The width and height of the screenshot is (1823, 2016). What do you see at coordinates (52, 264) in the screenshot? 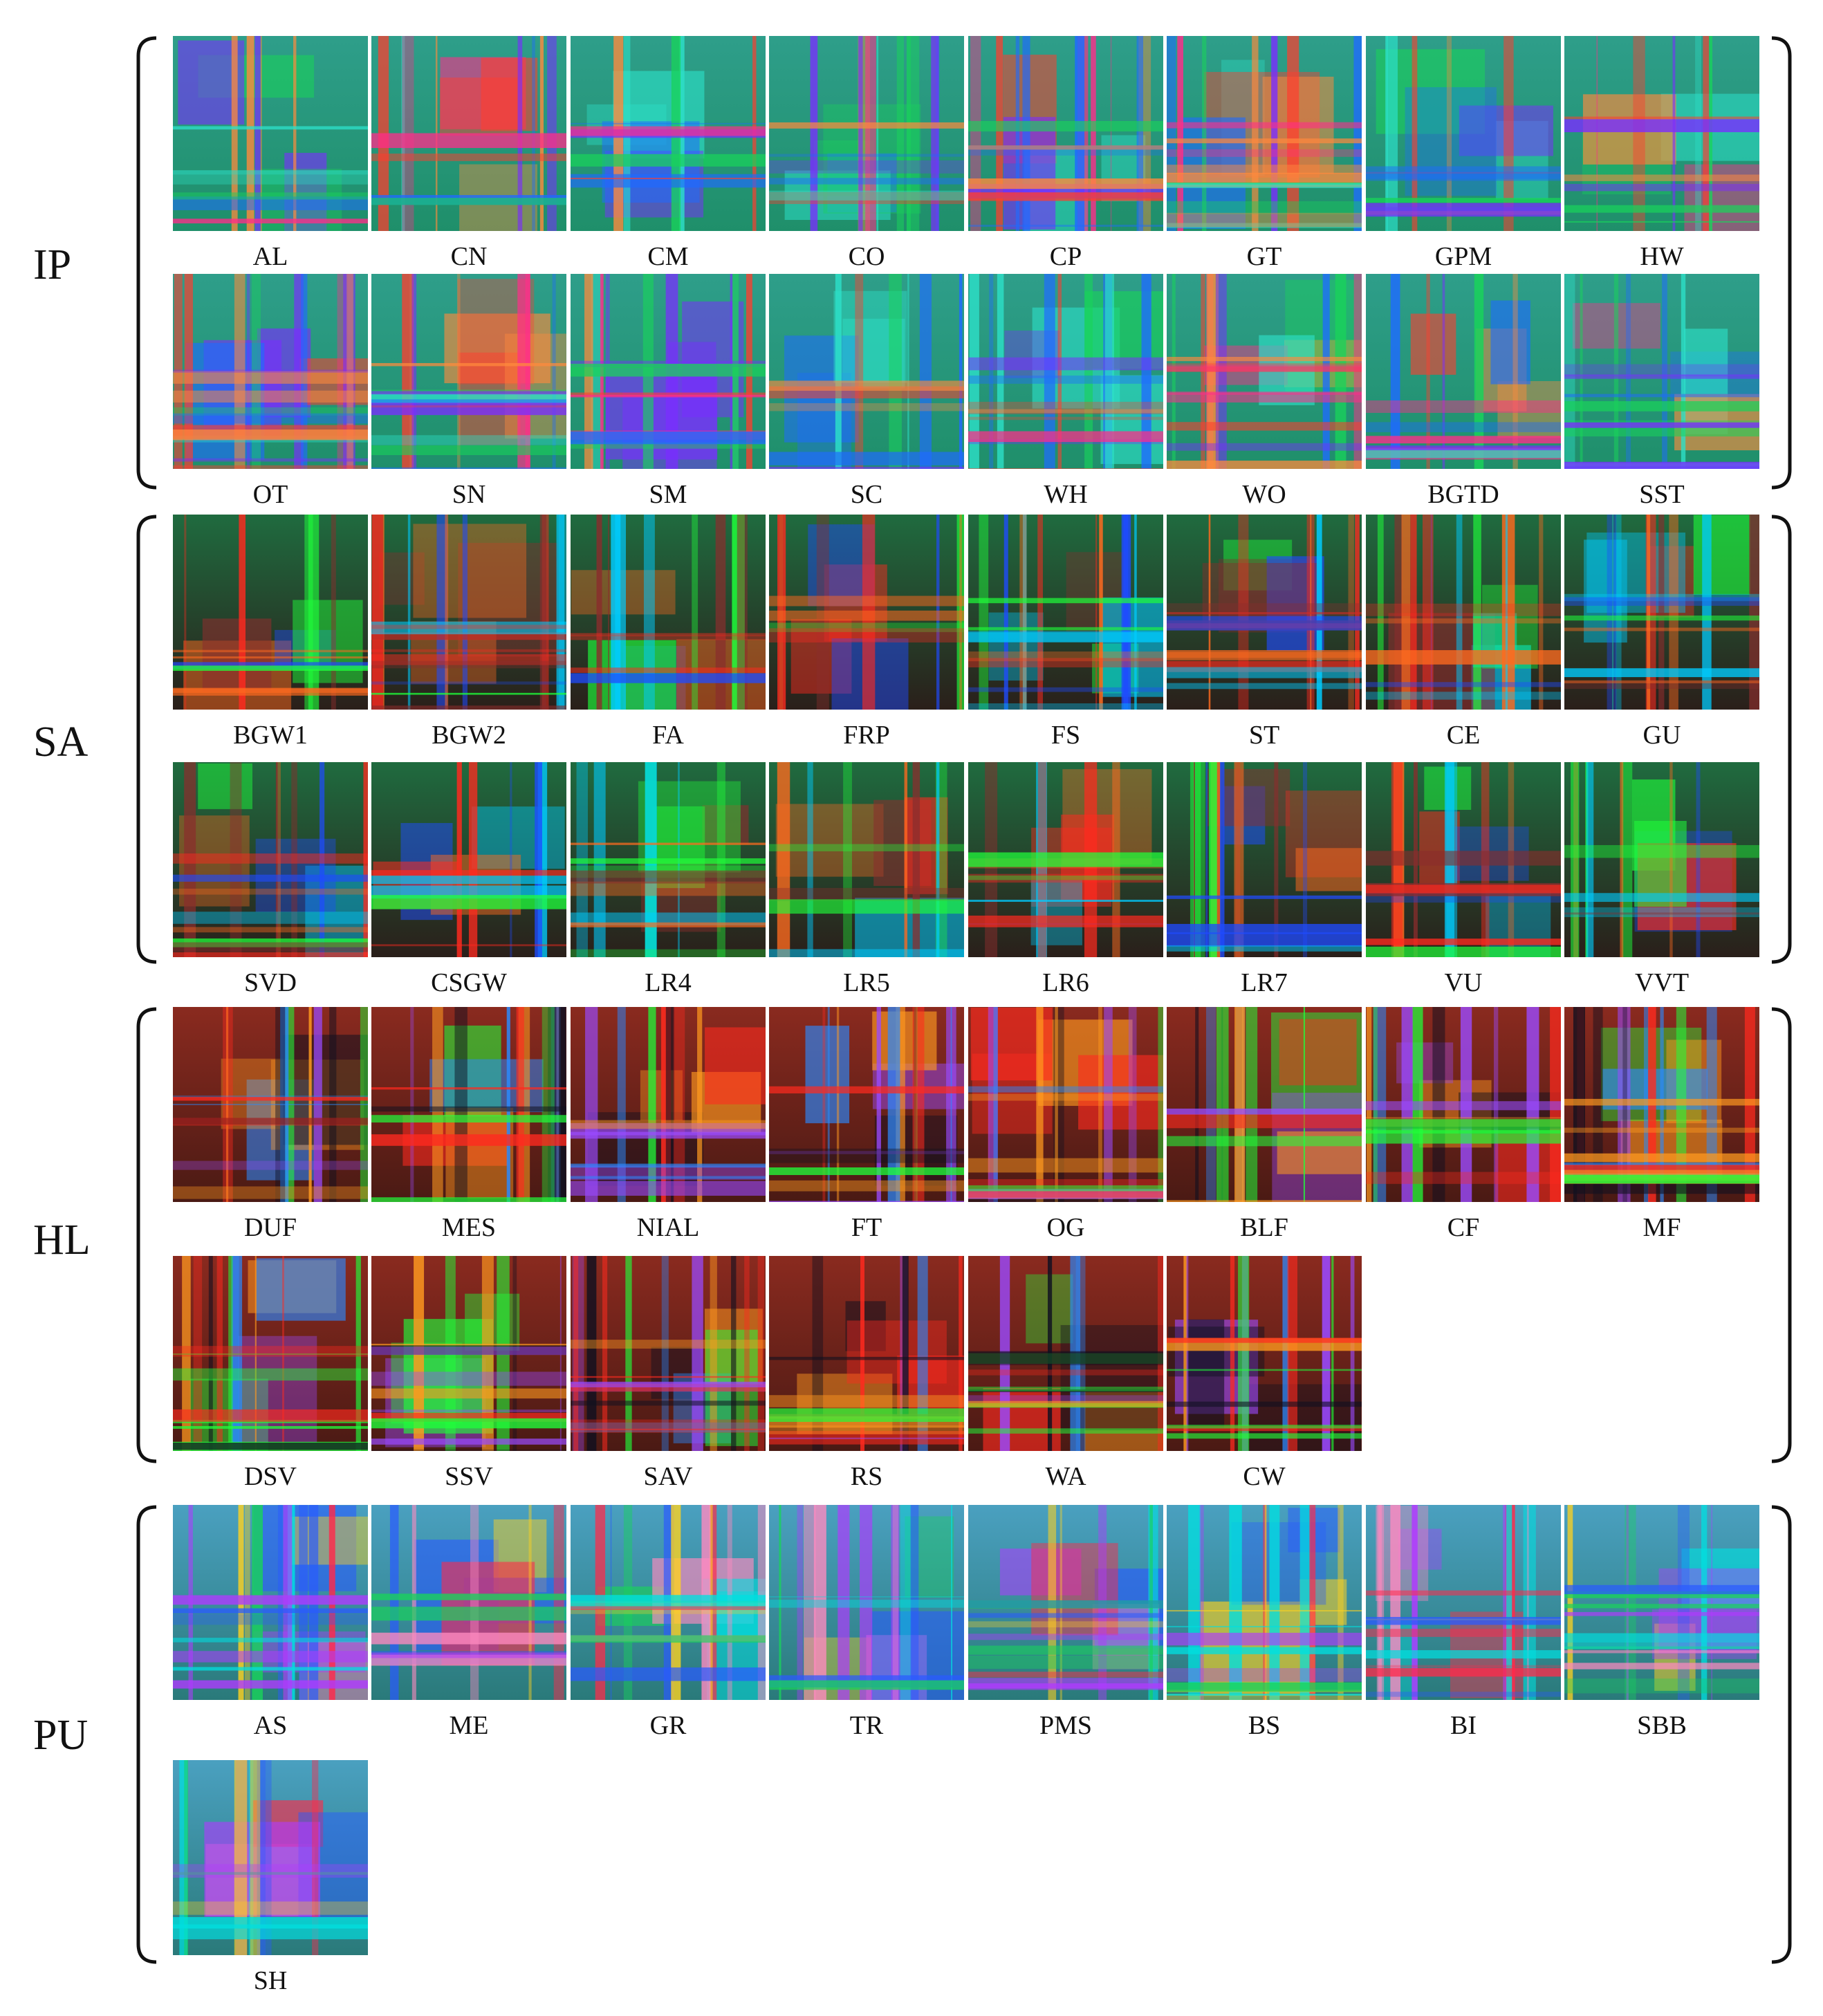
I see `group-label-ip: IP` at bounding box center [52, 264].